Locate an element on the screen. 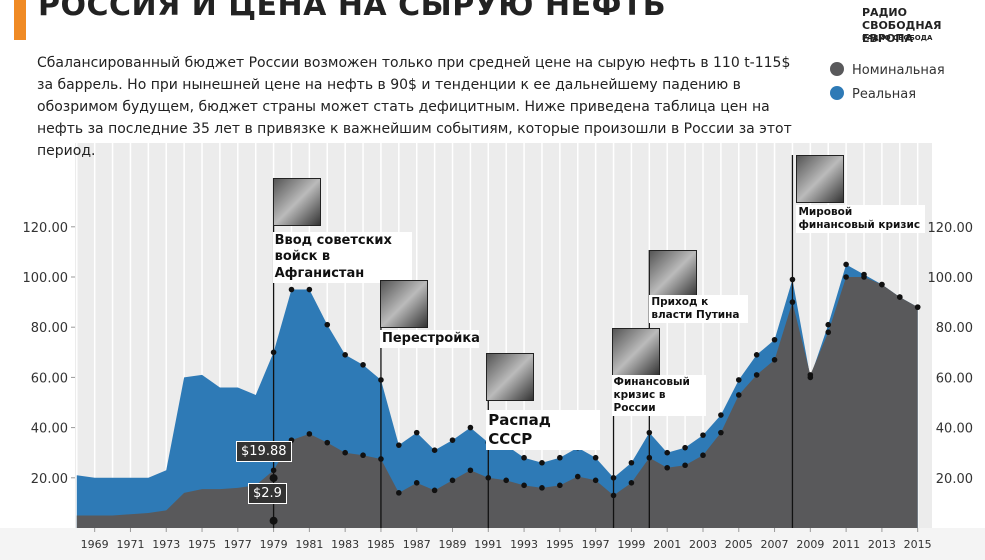 Image resolution: width=985 pixels, height=560 pixels. annotation-label: $19.88 is located at coordinates (264, 451).